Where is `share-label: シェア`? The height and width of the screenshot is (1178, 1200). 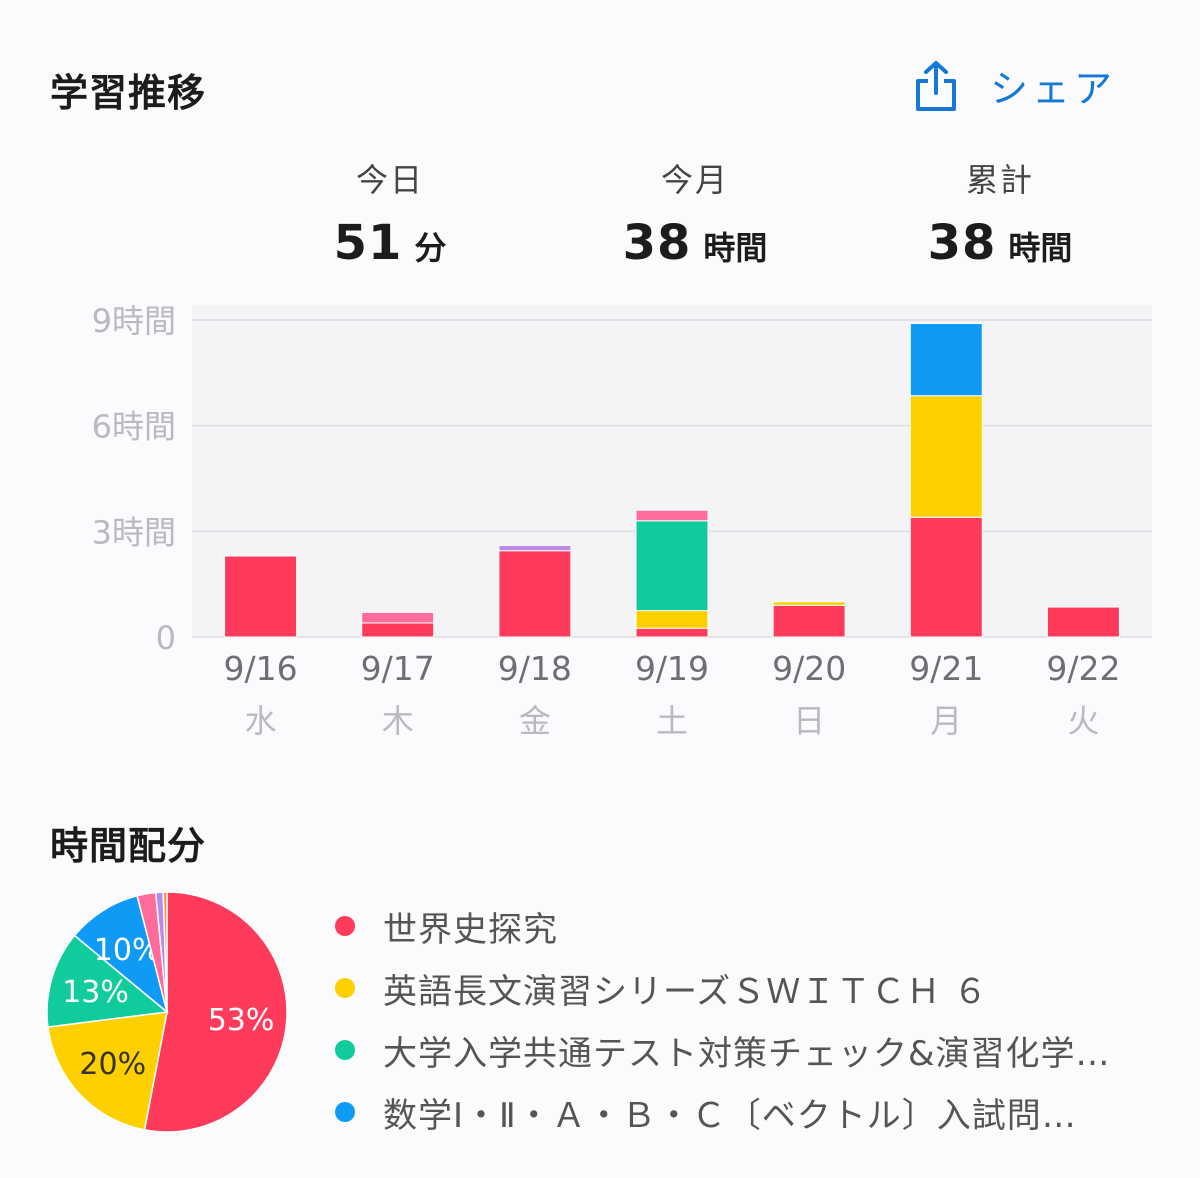
share-label: シェア is located at coordinates (1053, 89).